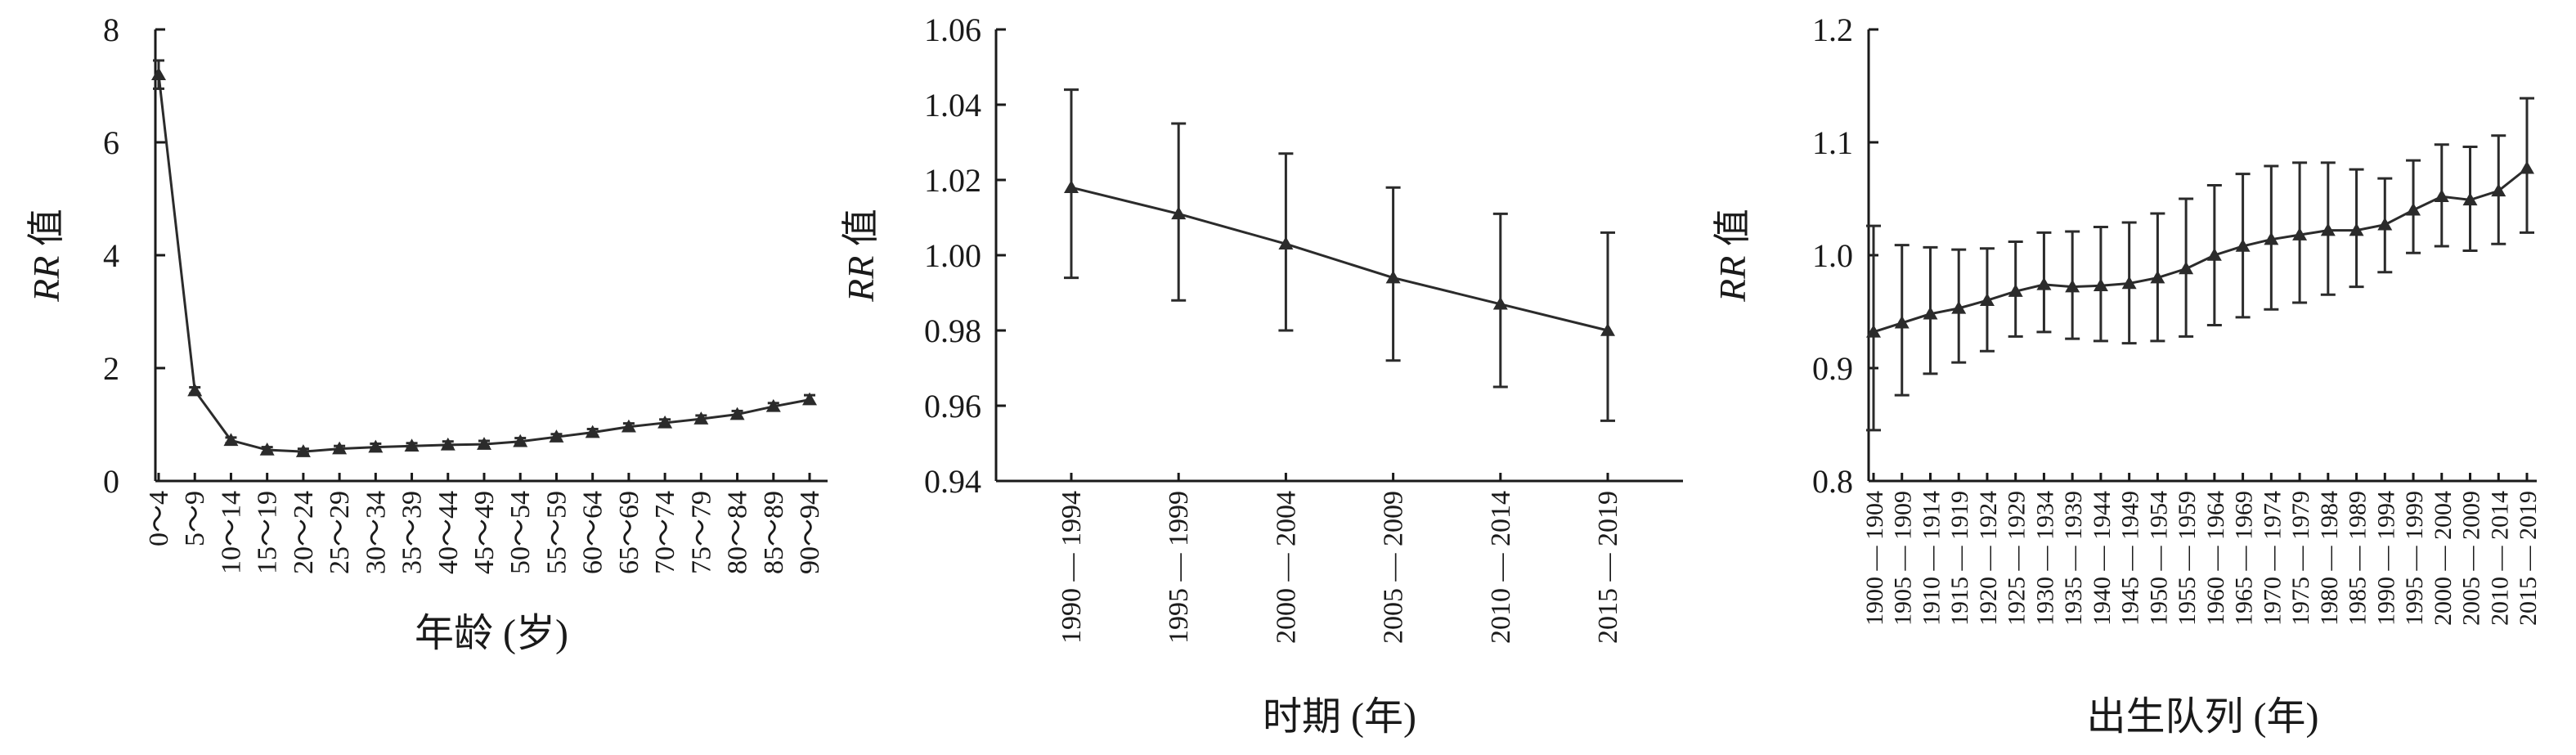  Describe the element at coordinates (665, 532) in the screenshot. I see `x-tick-label: 70～74` at that location.